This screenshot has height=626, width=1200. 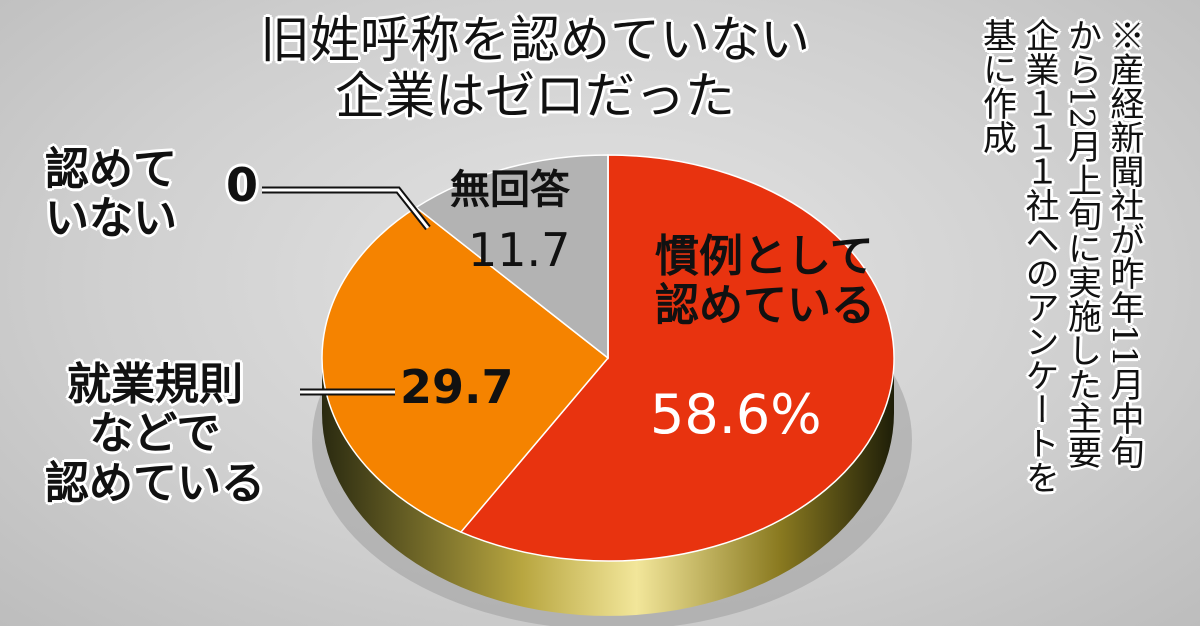 I want to click on value-label: 58.6%, so click(x=736, y=414).